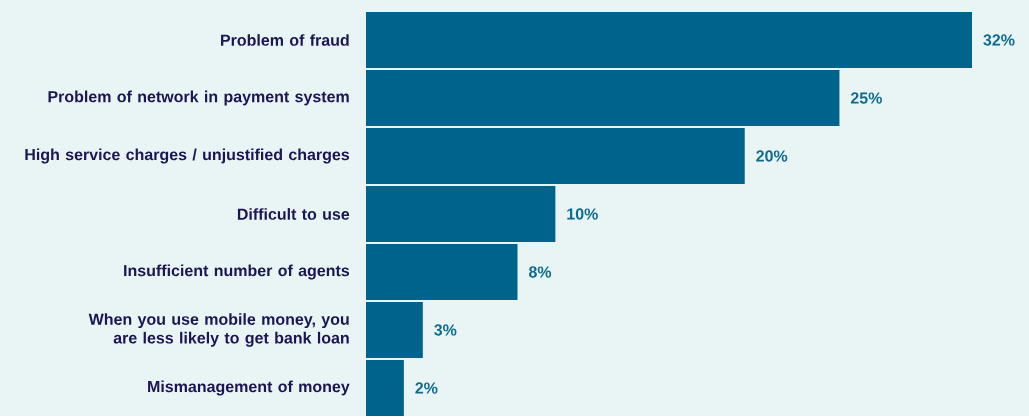 This screenshot has height=417, width=1029. I want to click on y-tick-label: Mismanagement of money, so click(249, 388).